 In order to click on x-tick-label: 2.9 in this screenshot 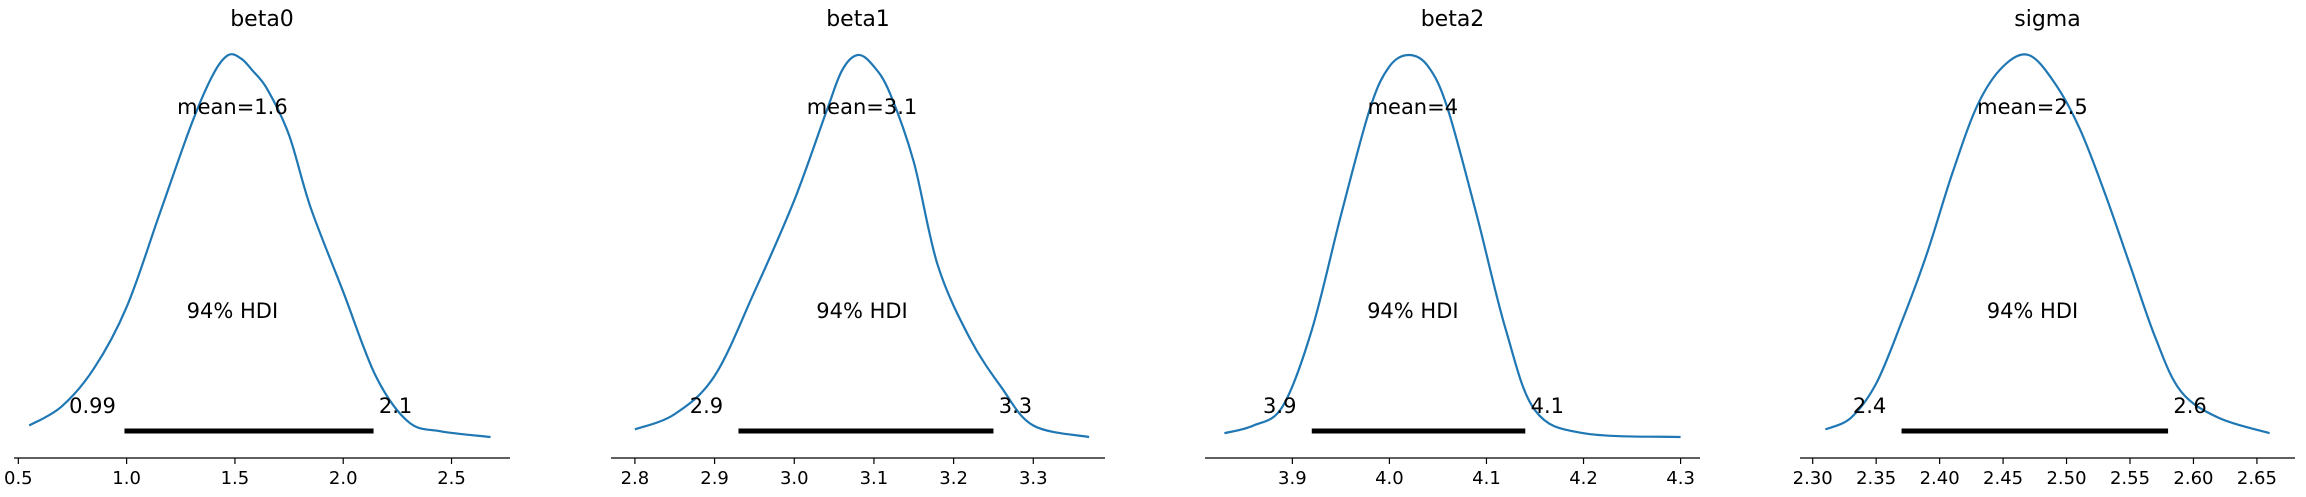, I will do `click(714, 478)`.